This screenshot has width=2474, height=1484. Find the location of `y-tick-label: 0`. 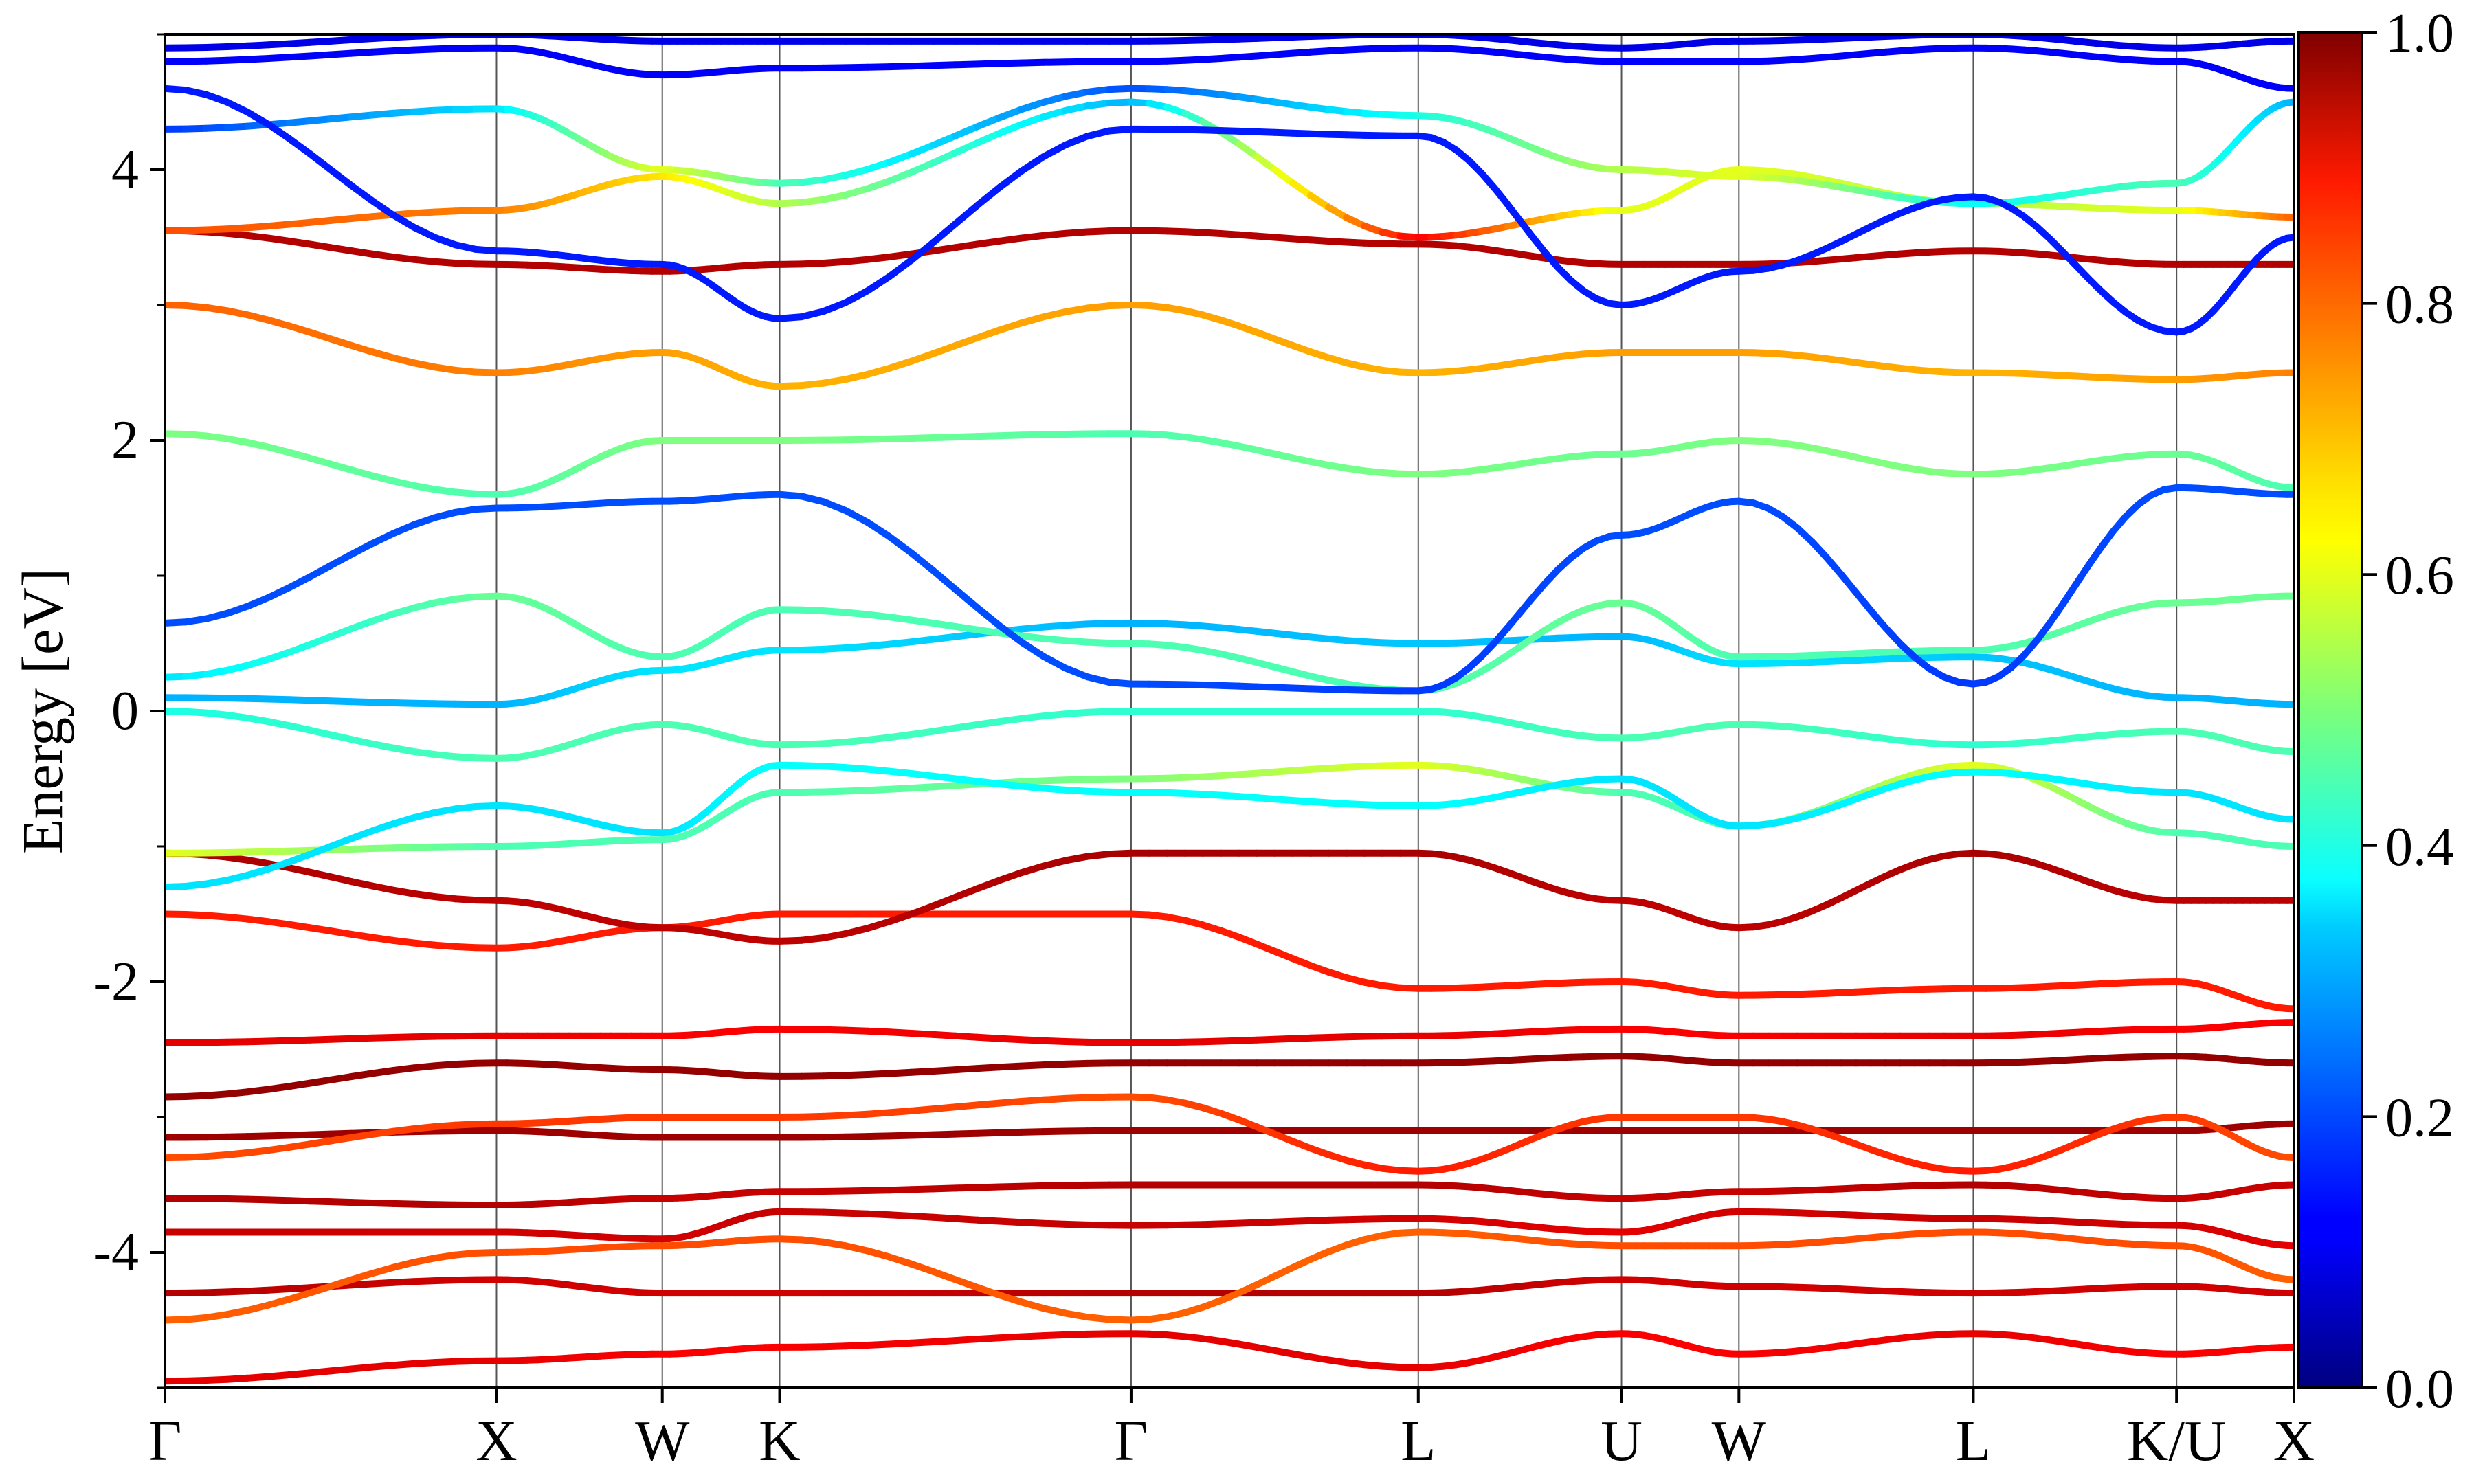

y-tick-label: 0 is located at coordinates (125, 711).